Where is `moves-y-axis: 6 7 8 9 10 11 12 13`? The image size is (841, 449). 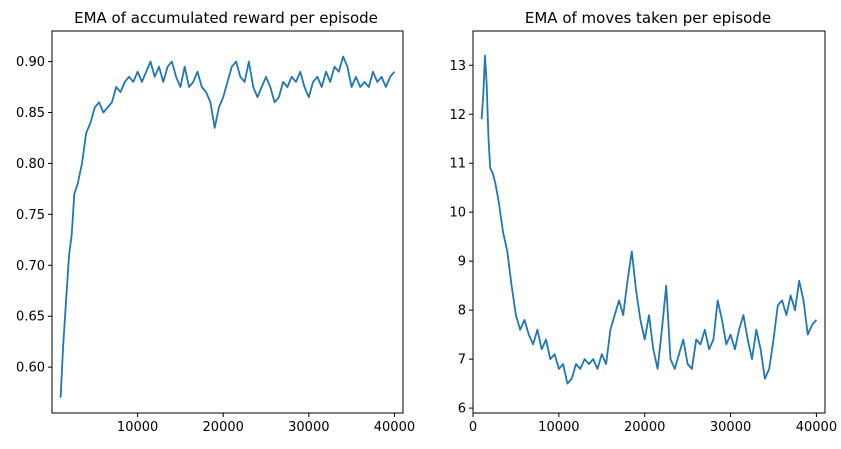 moves-y-axis: 6 7 8 9 10 11 12 13 is located at coordinates (461, 238).